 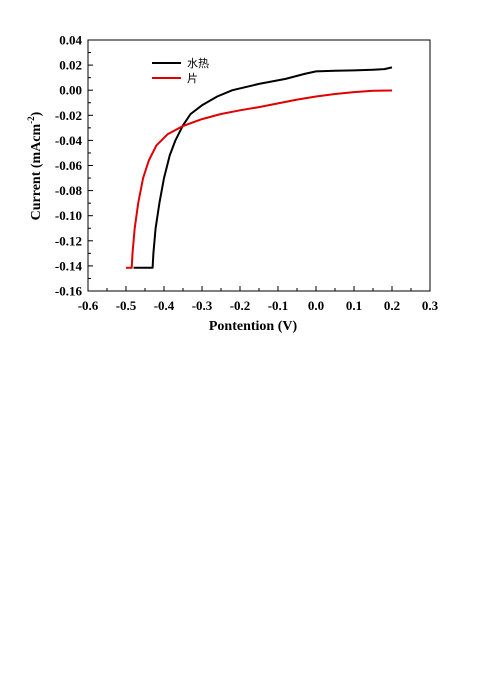 I want to click on legend-label-sheet: 片, so click(x=192, y=78).